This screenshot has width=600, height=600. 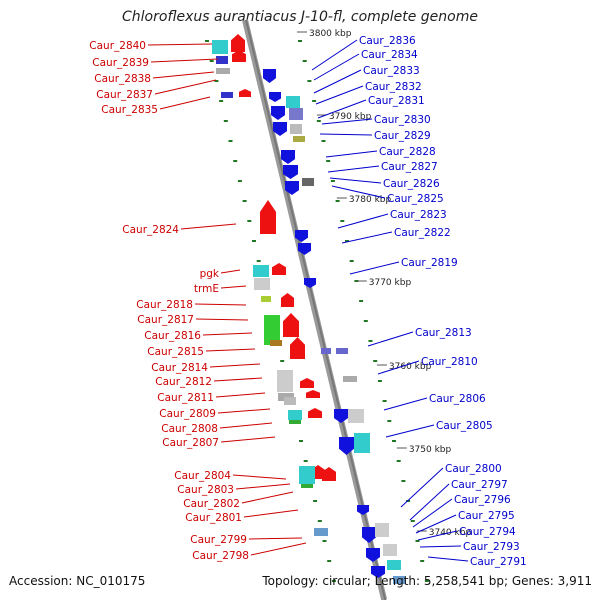 What do you see at coordinates (77, 581) in the screenshot?
I see `accession-text: Accession: NC_010175` at bounding box center [77, 581].